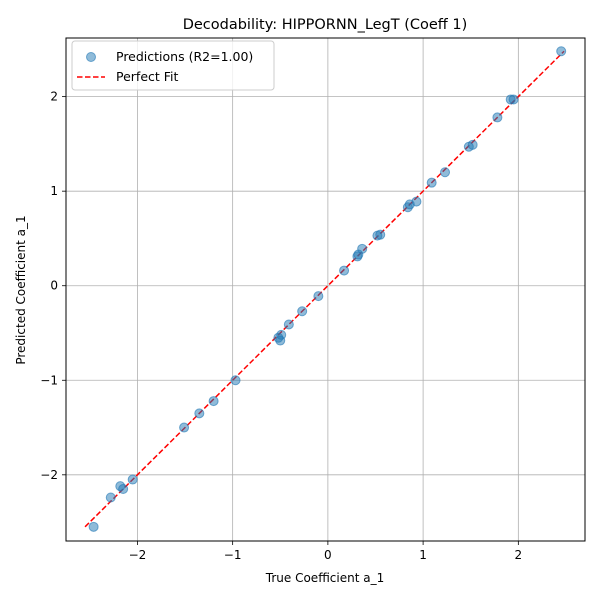 This screenshot has width=600, height=600. Describe the element at coordinates (138, 555) in the screenshot. I see `x-tick-label: −2` at that location.